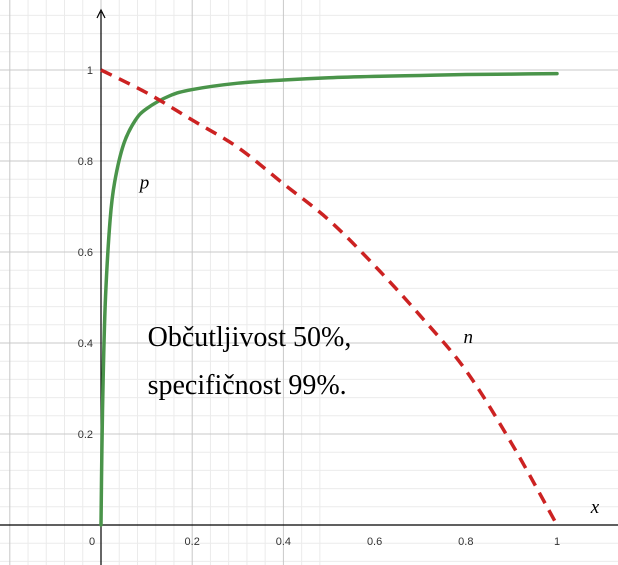 The width and height of the screenshot is (618, 565). I want to click on x-tick-label: 0.4, so click(283, 542).